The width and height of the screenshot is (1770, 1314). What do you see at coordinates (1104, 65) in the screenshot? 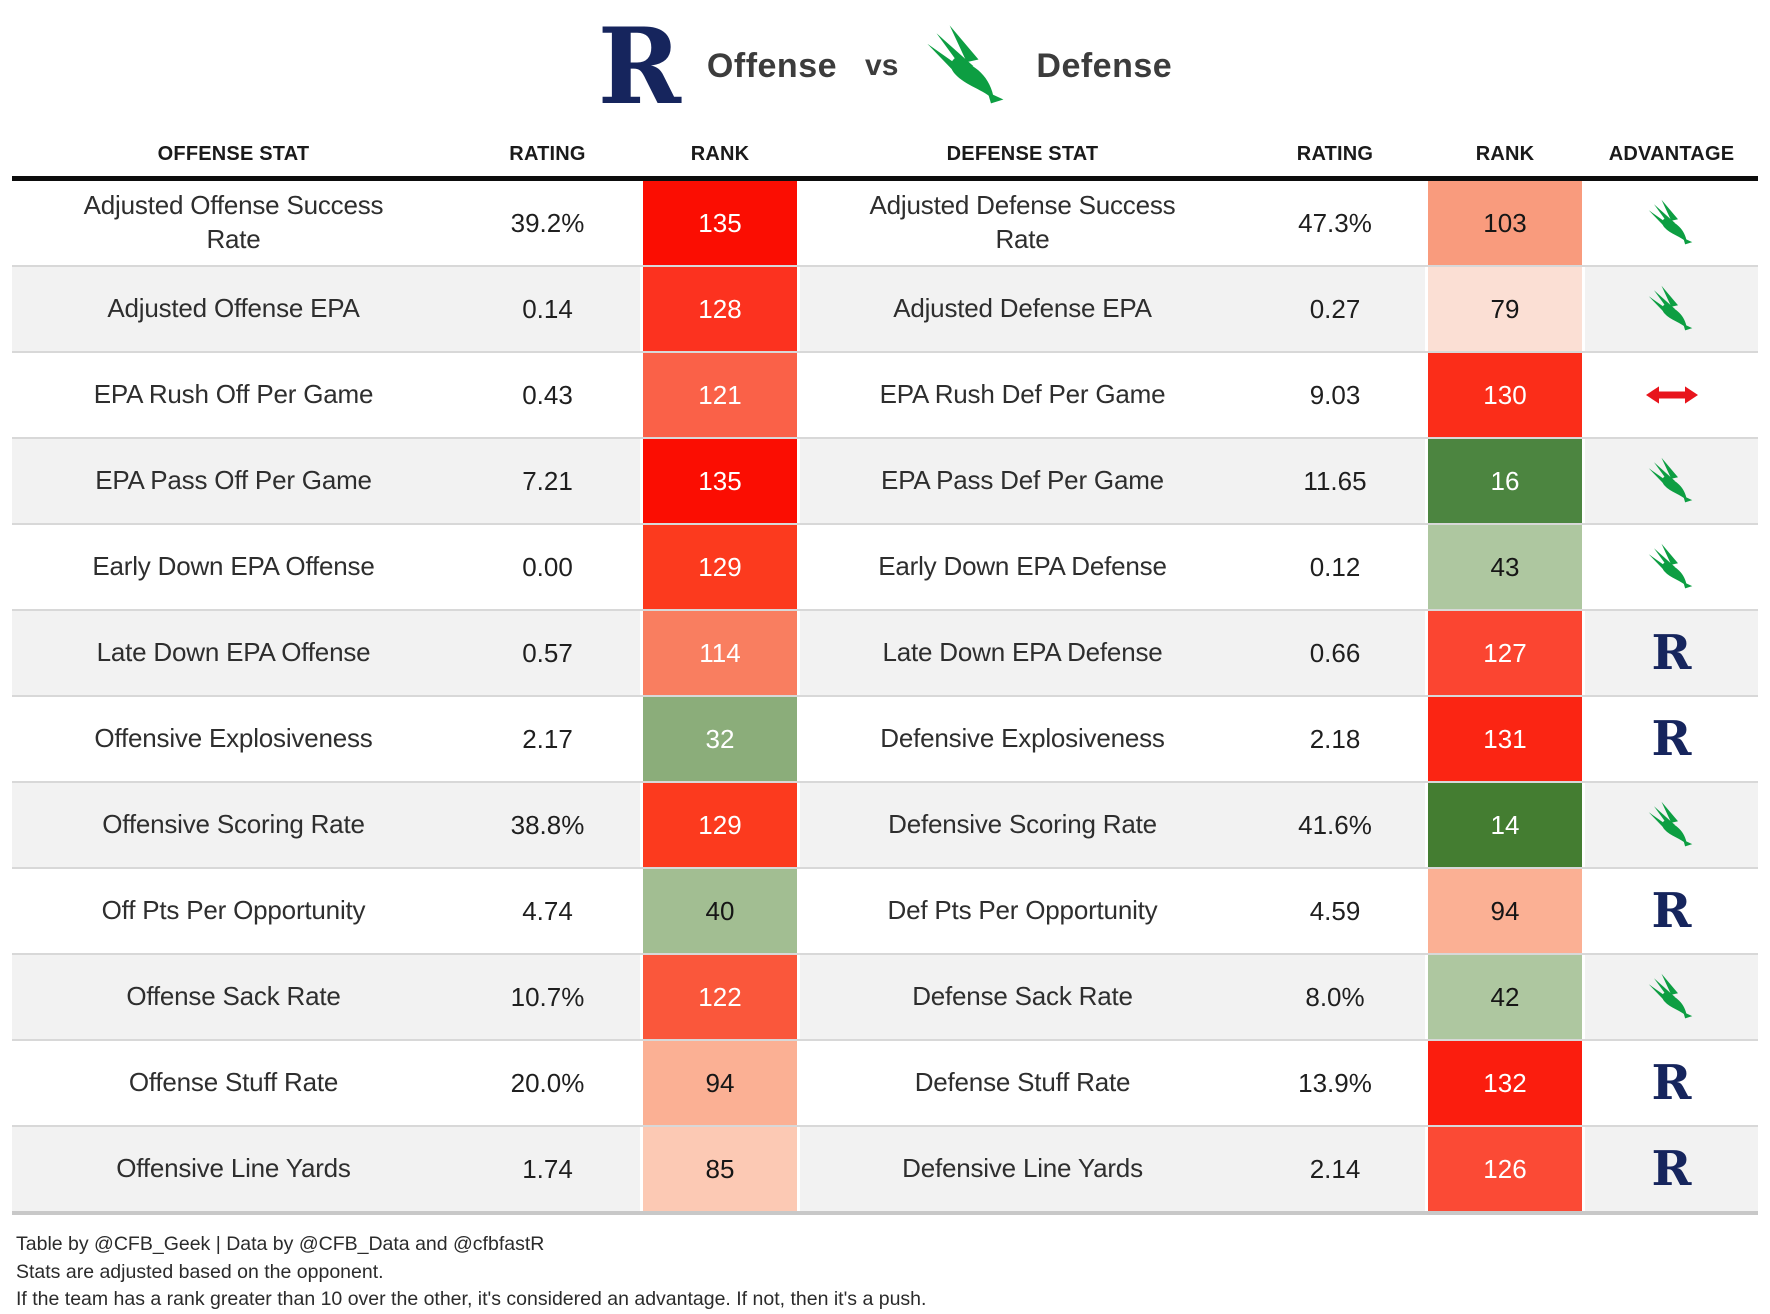
I see `defense-title: Defense` at bounding box center [1104, 65].